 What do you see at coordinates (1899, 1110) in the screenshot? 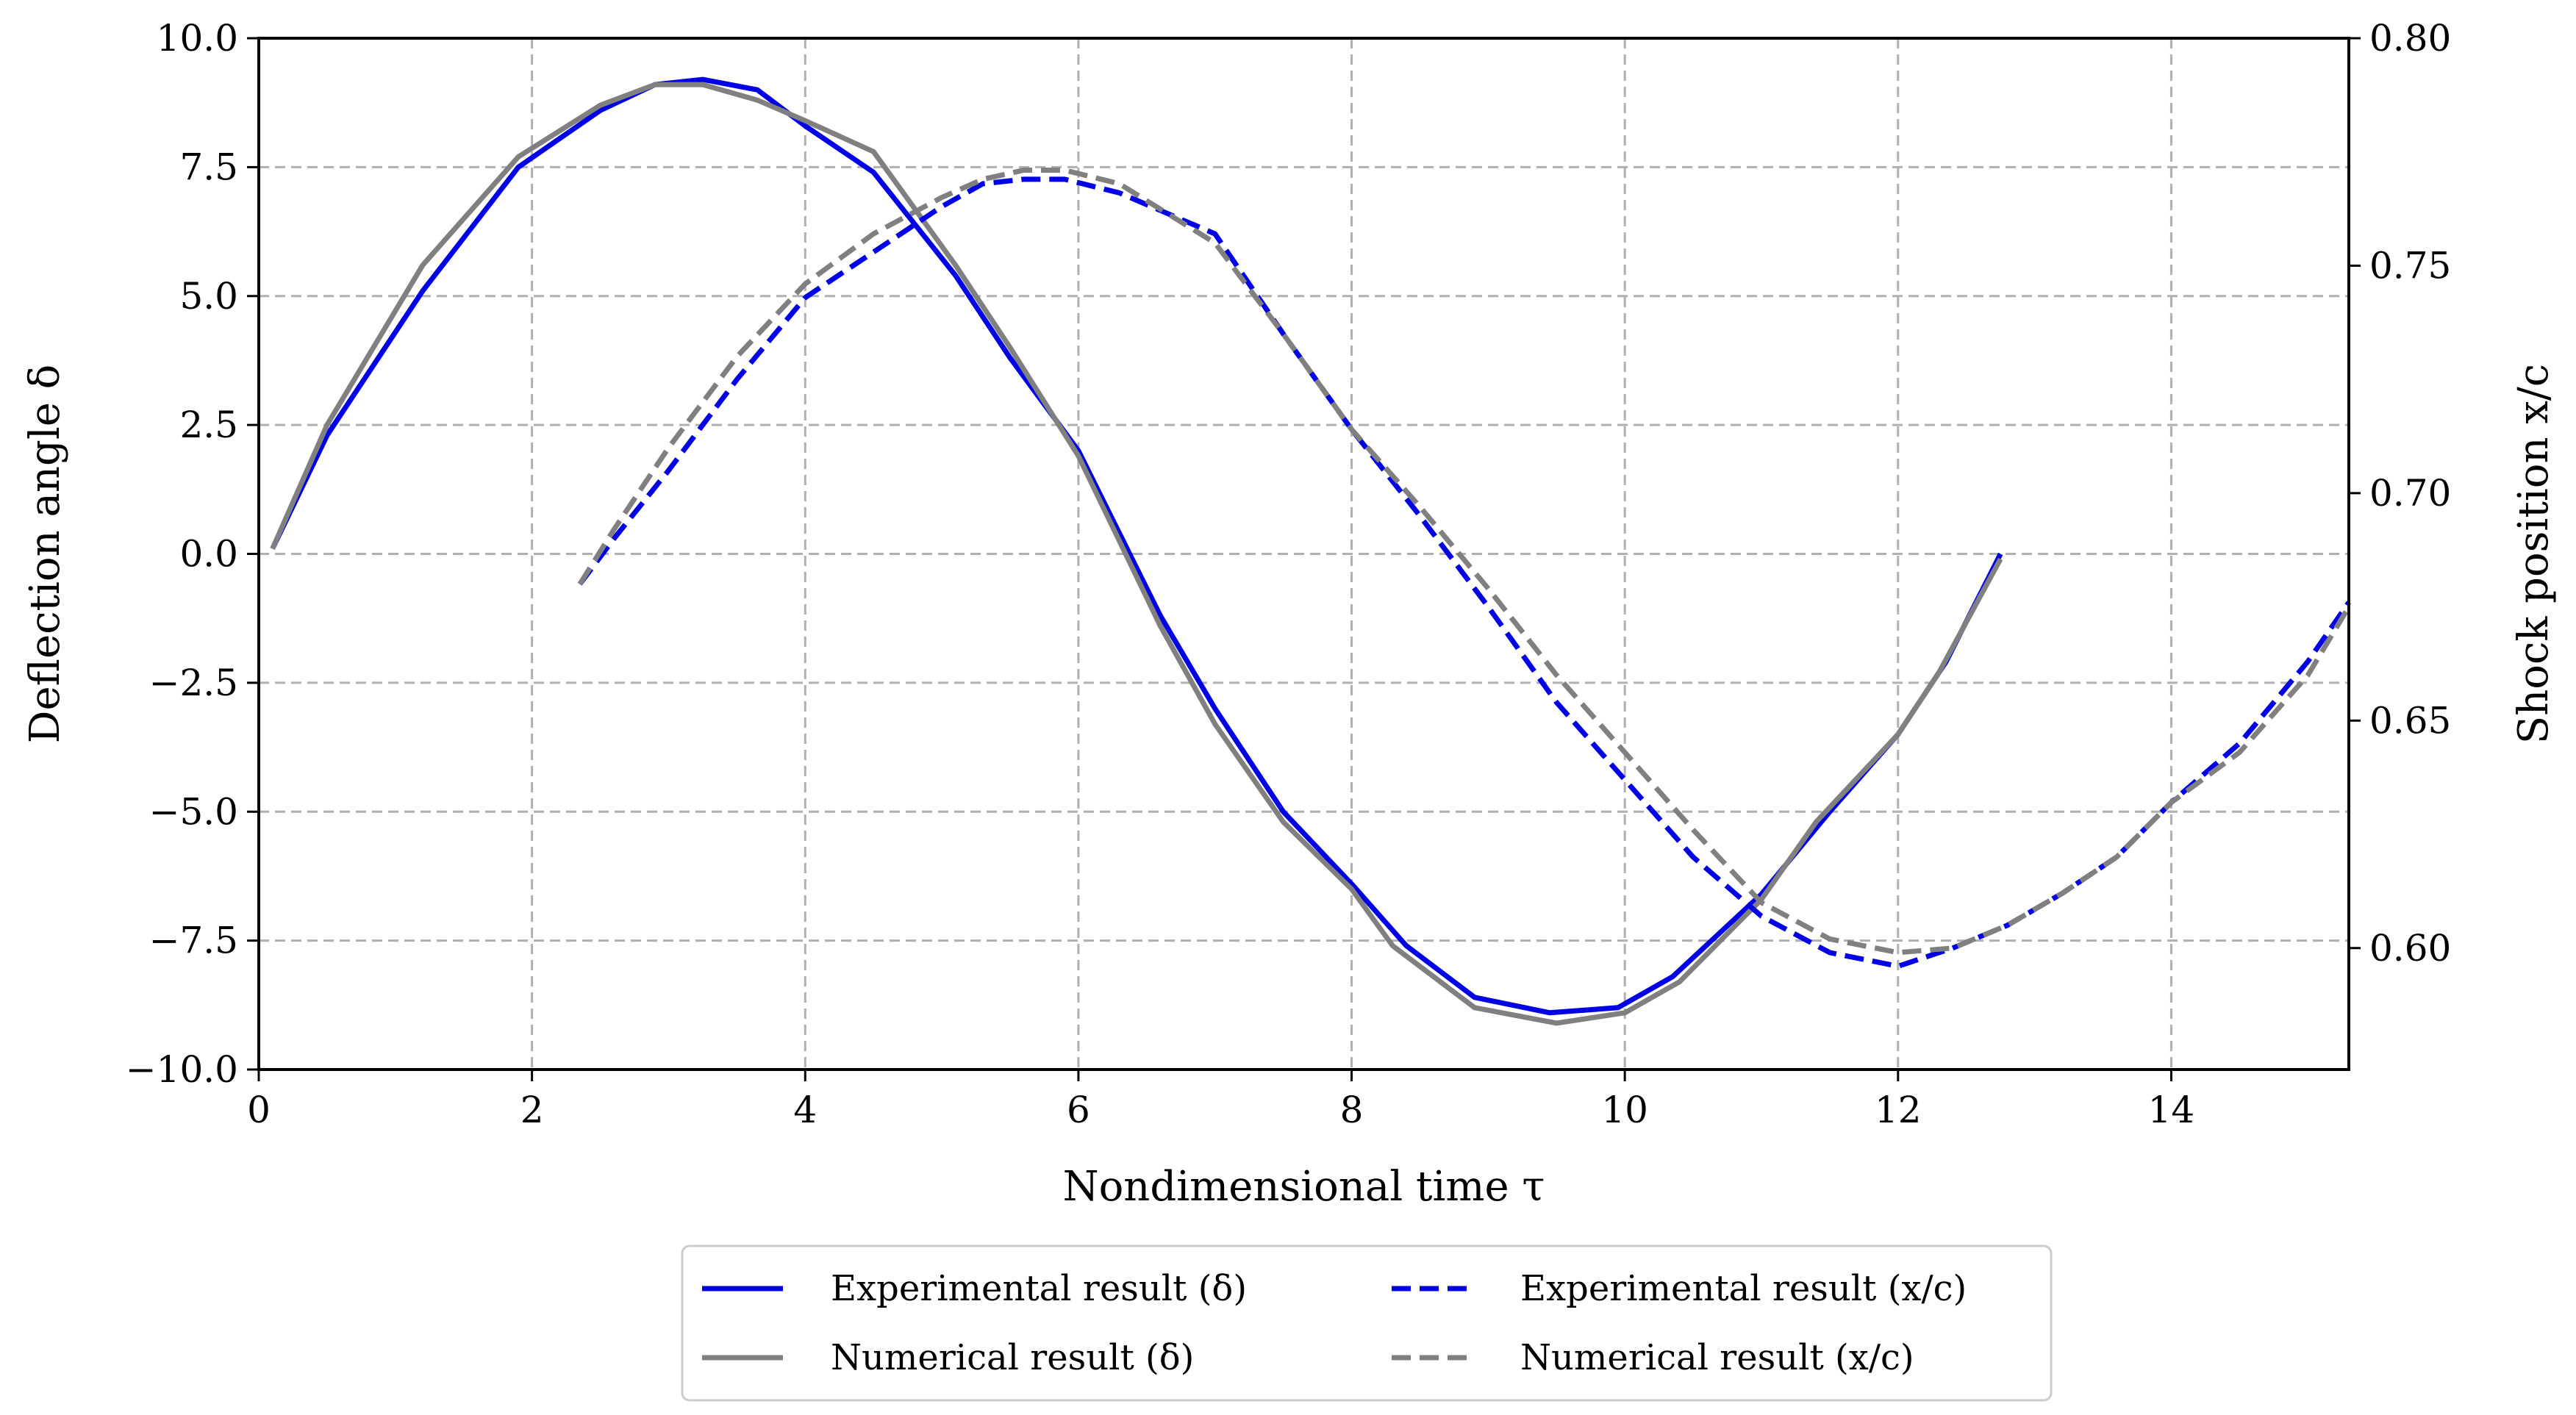
I see `x-tick-label: 12` at bounding box center [1899, 1110].